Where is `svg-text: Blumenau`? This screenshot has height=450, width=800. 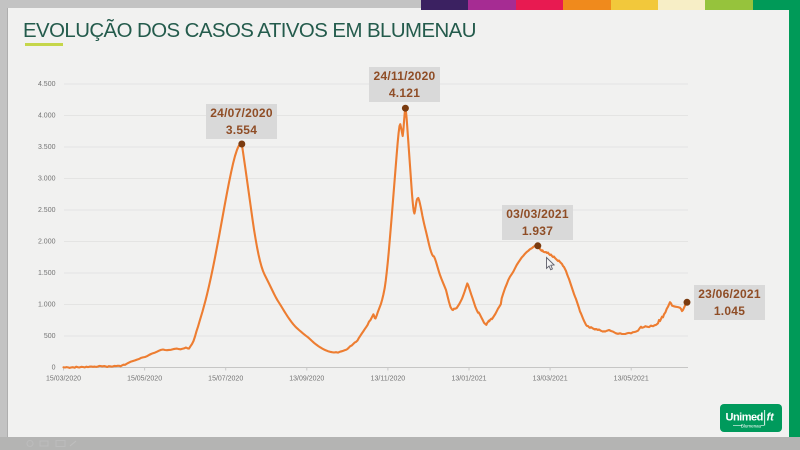
svg-text: Blumenau is located at coordinates (751, 426).